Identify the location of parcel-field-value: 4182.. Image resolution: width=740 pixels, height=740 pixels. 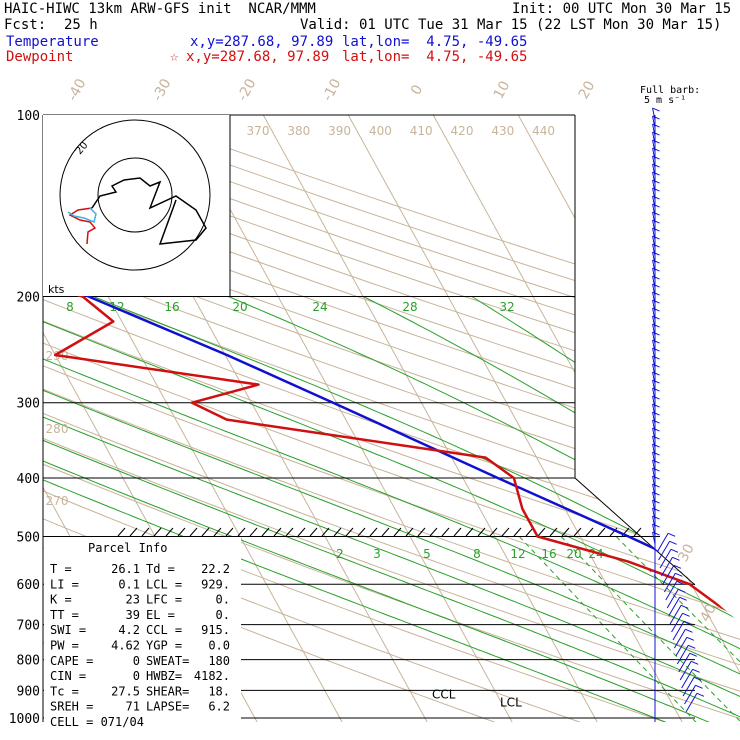
(212, 676).